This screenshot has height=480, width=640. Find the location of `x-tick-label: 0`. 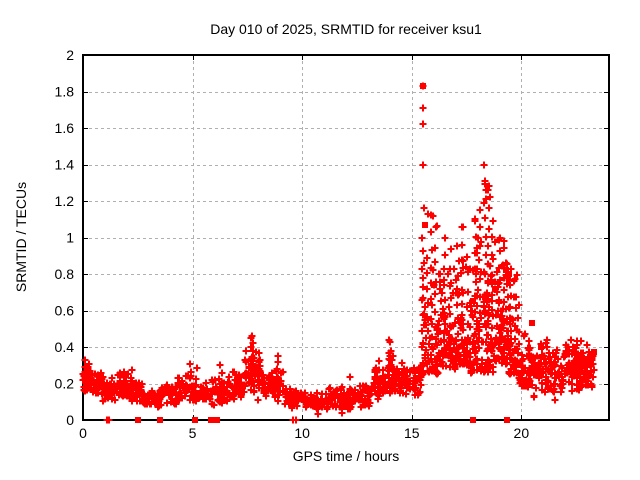

x-tick-label: 0 is located at coordinates (83, 433).